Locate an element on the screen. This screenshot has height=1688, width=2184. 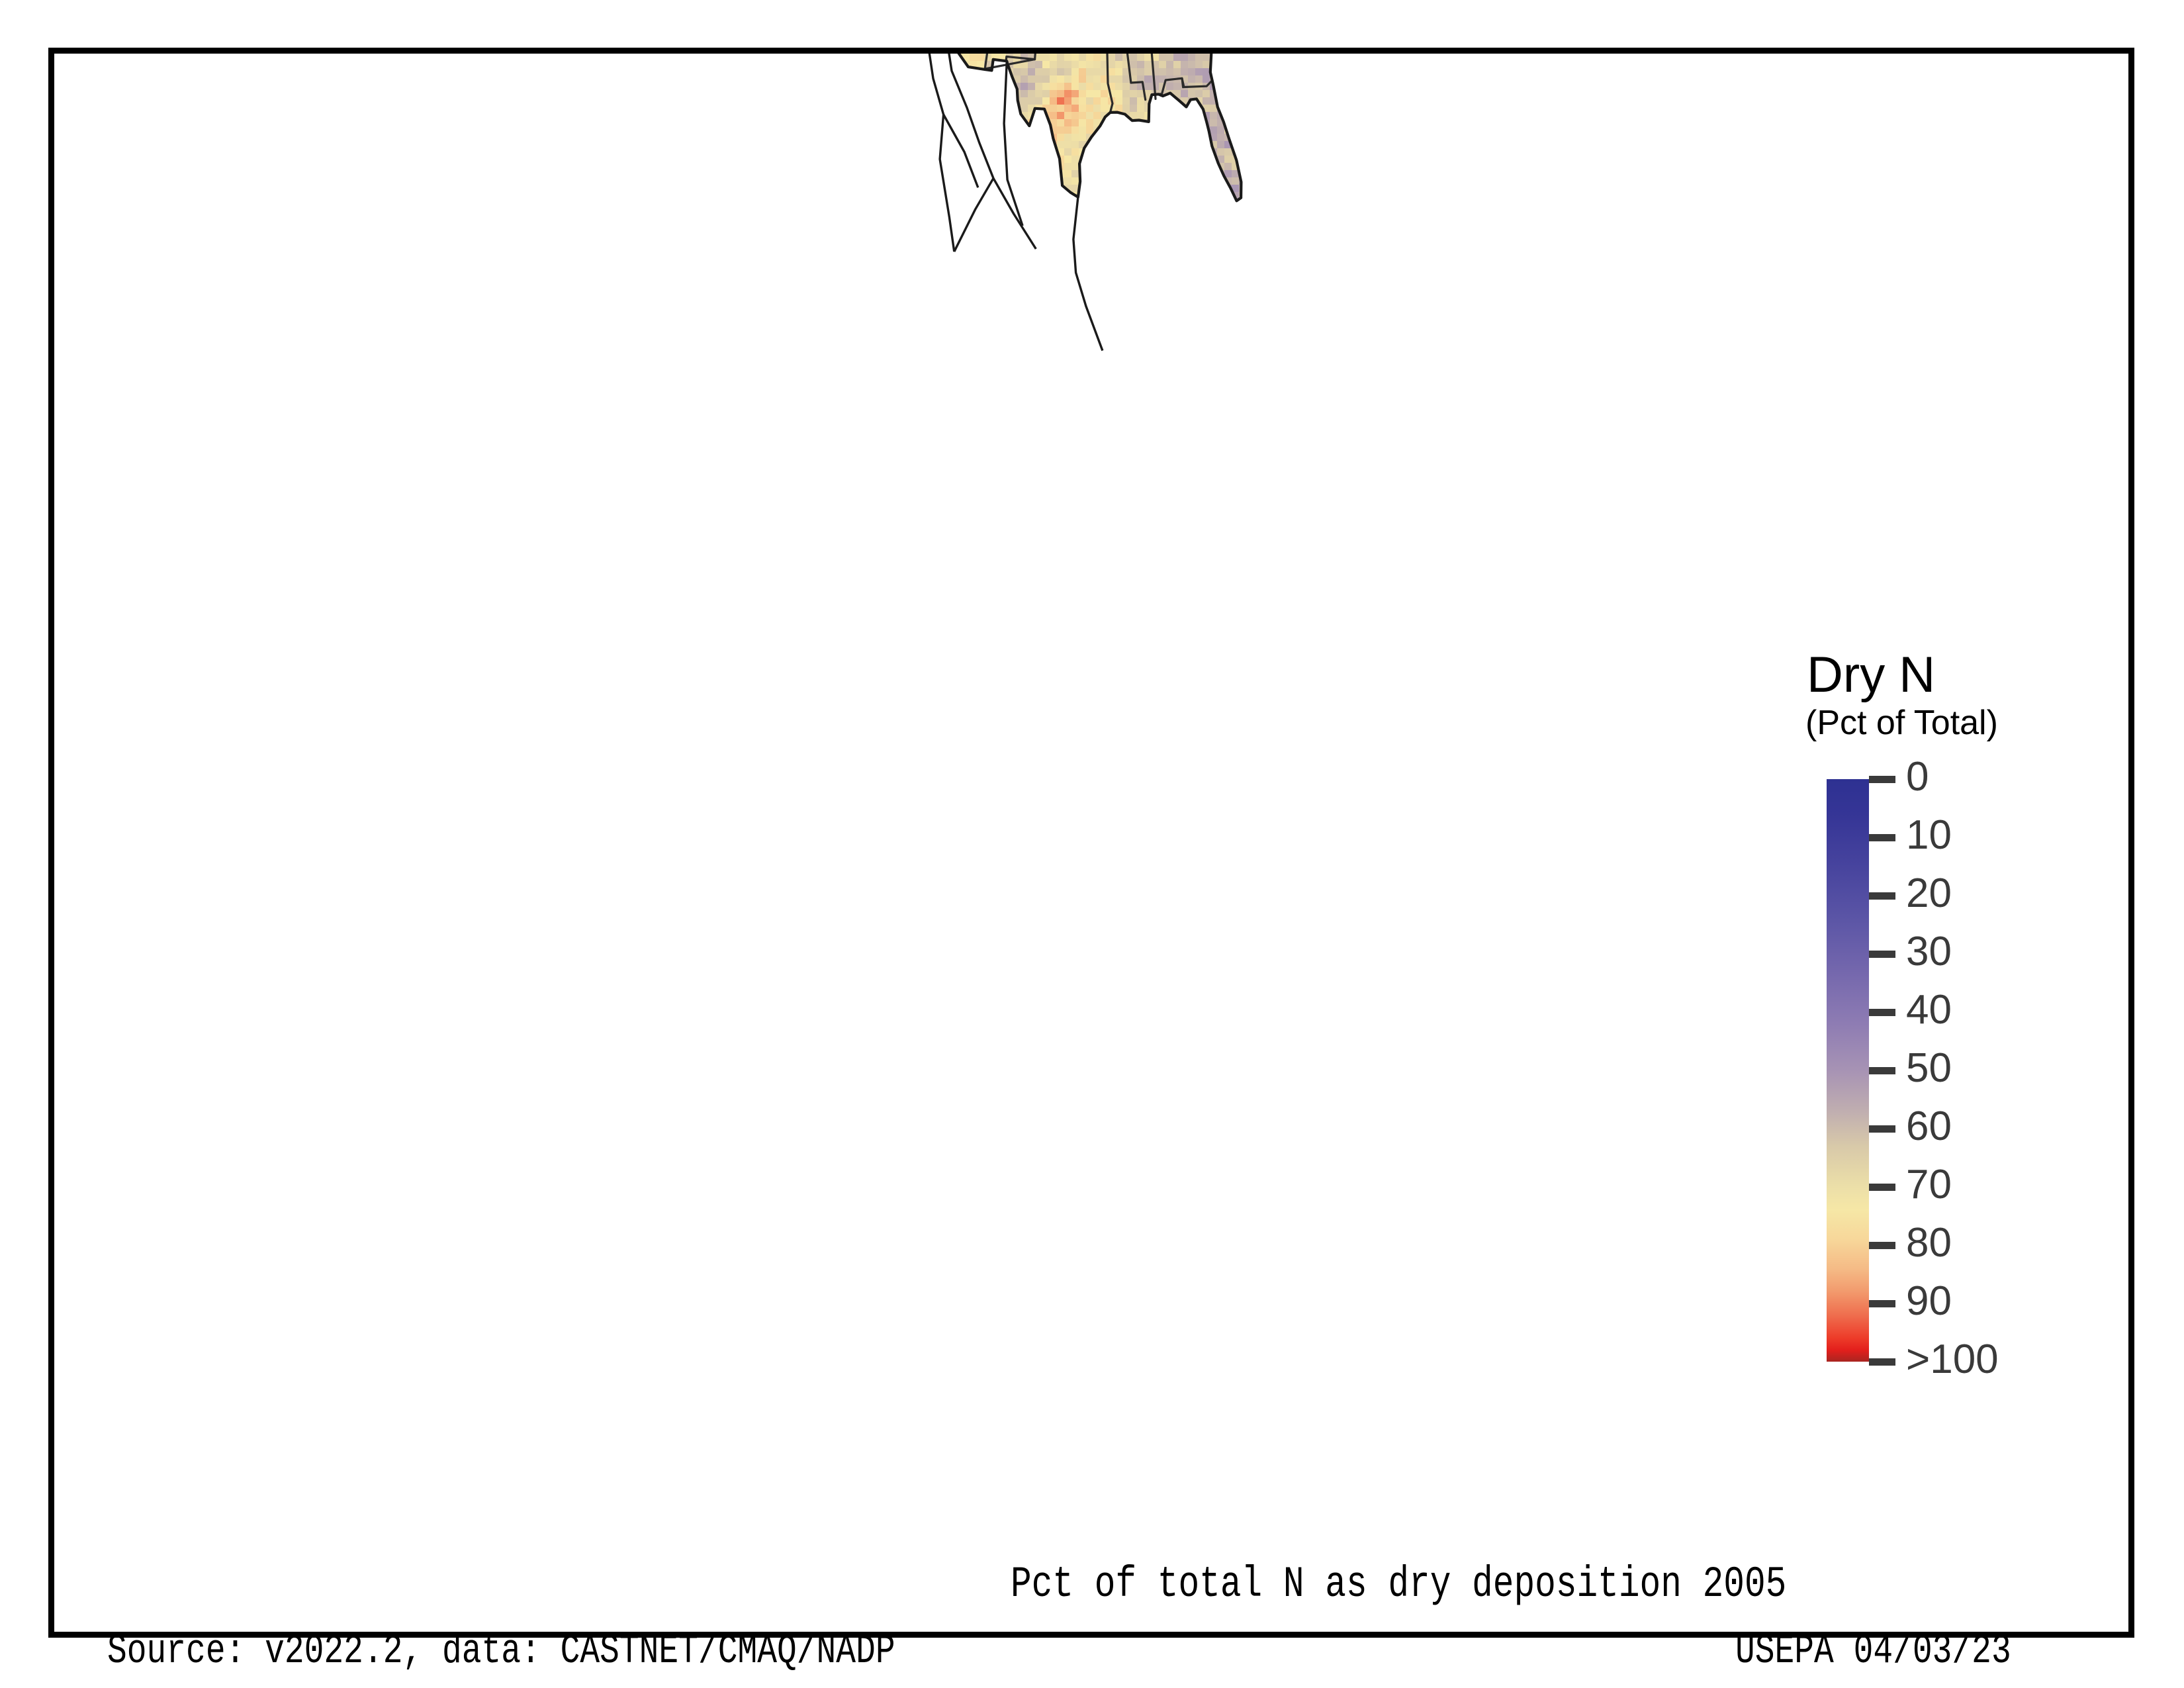
tick-label: 50 is located at coordinates (1929, 1068).